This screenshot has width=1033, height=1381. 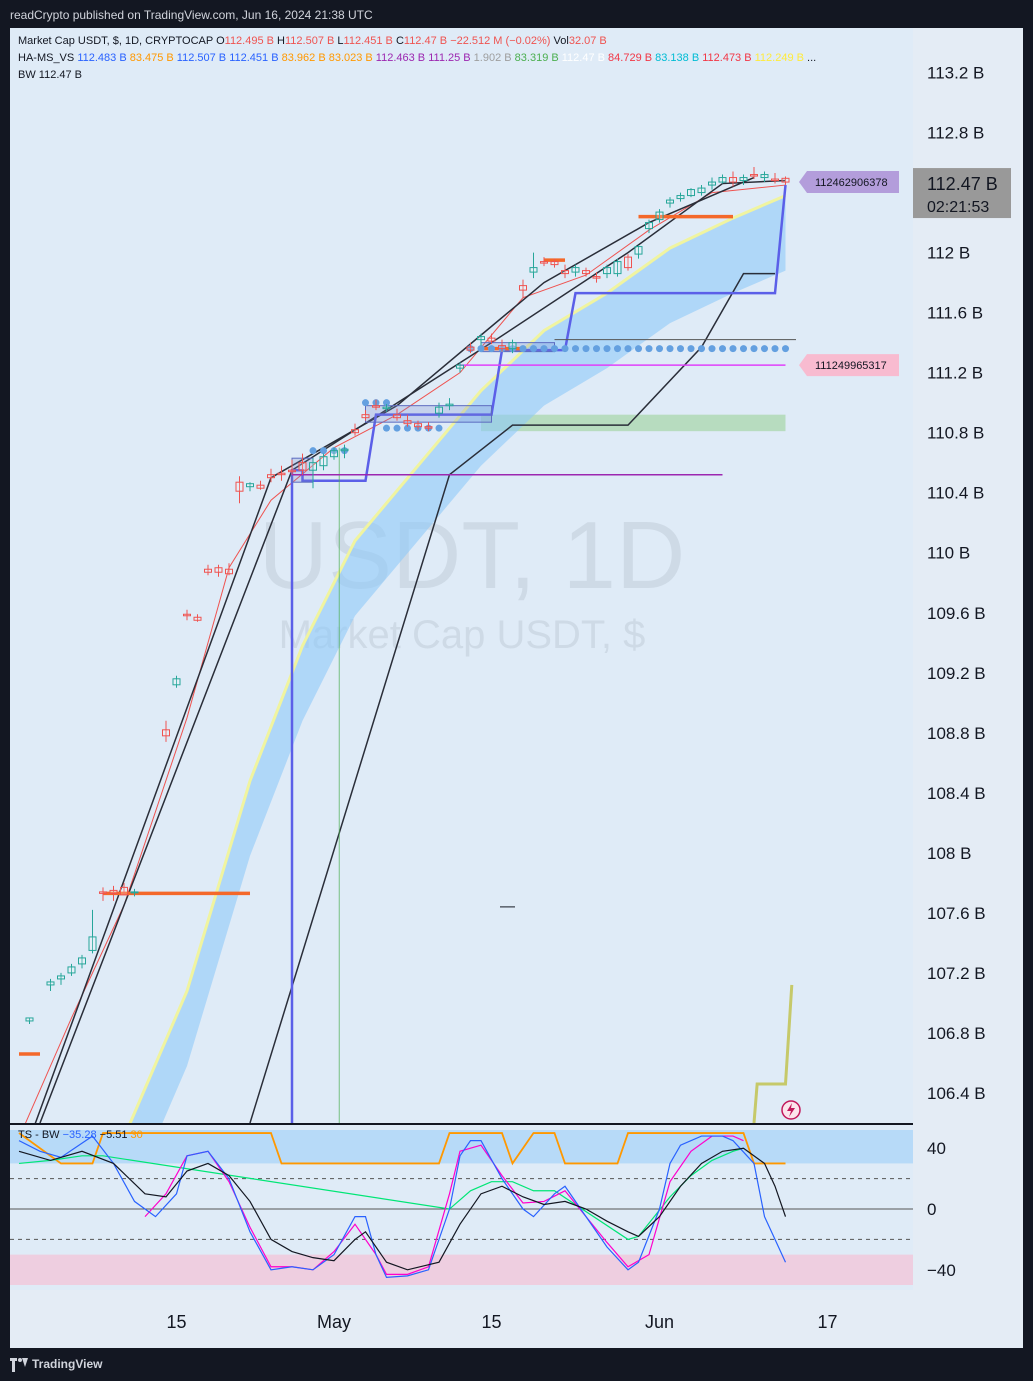 I want to click on time-tick-4: 17, so click(x=827, y=1322).